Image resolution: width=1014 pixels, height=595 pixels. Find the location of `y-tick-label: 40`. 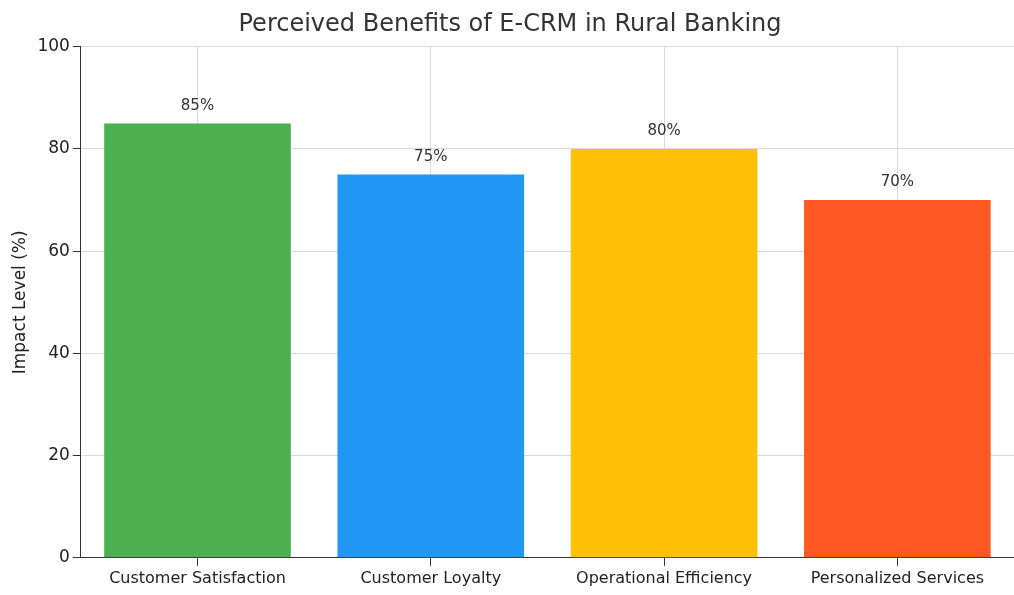

y-tick-label: 40 is located at coordinates (59, 351).